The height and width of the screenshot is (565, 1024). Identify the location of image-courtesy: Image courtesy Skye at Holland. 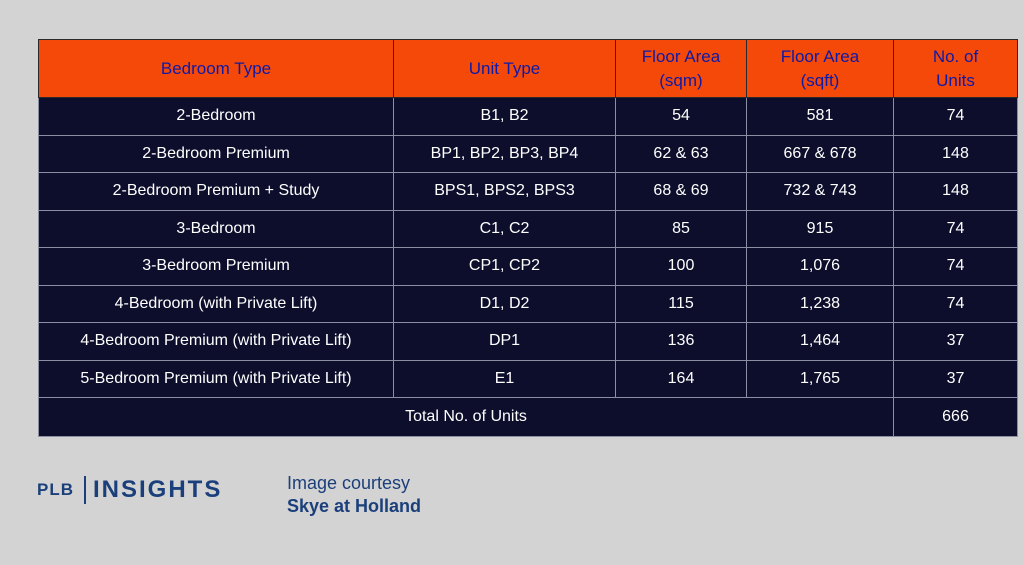
(354, 495).